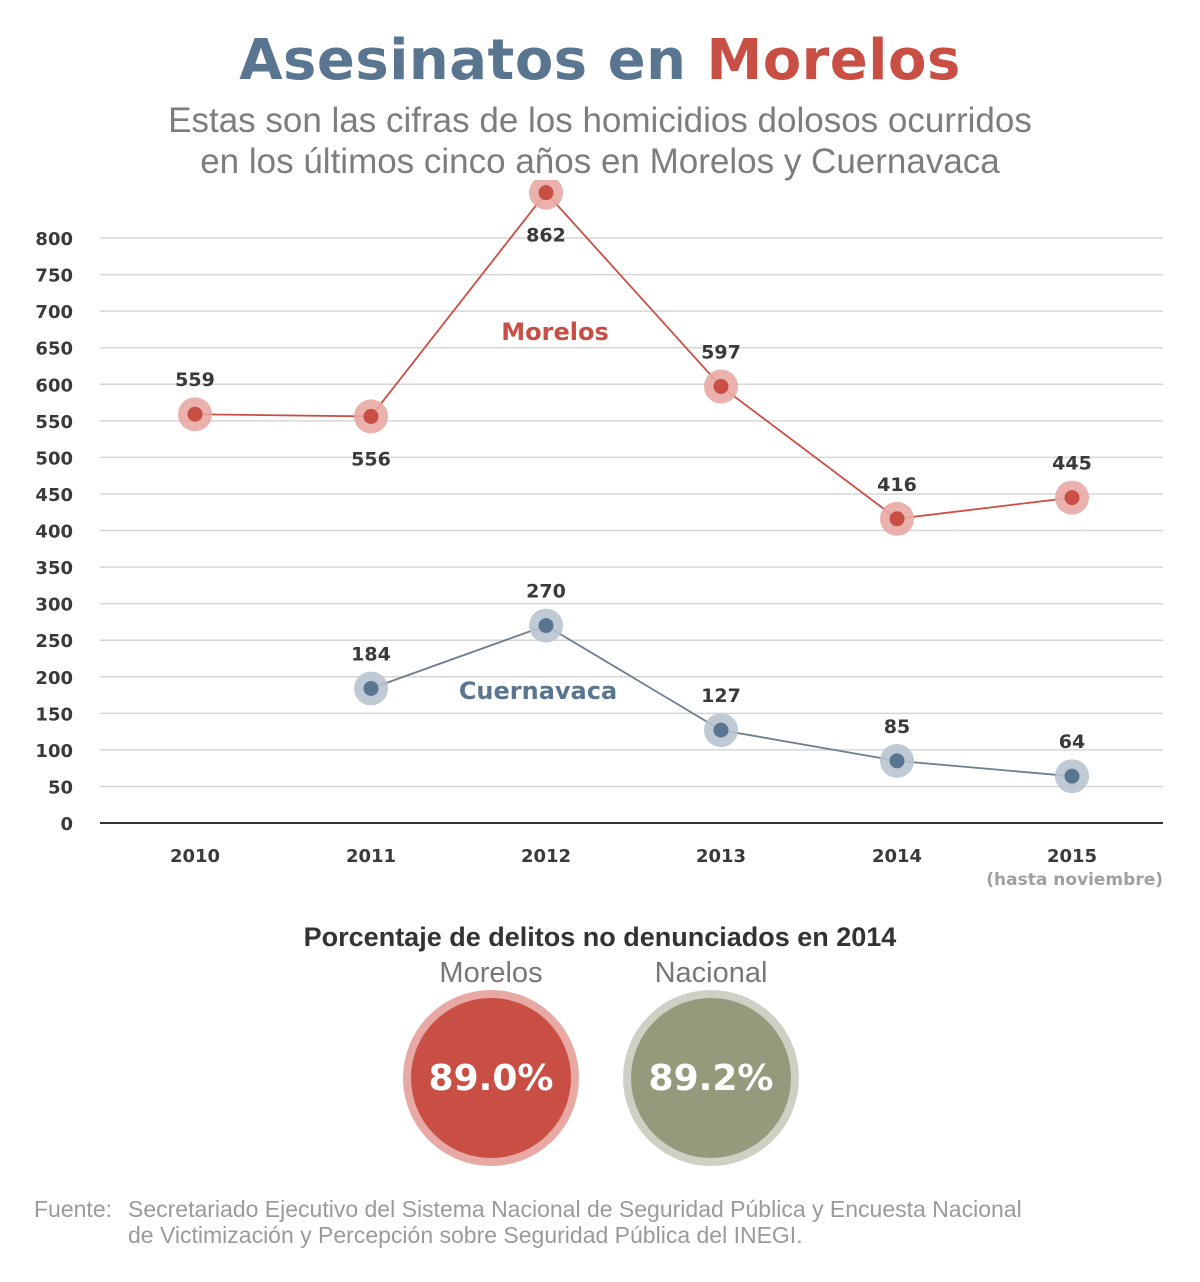  I want to click on percentage-value-morelos: 89.0%, so click(491, 1078).